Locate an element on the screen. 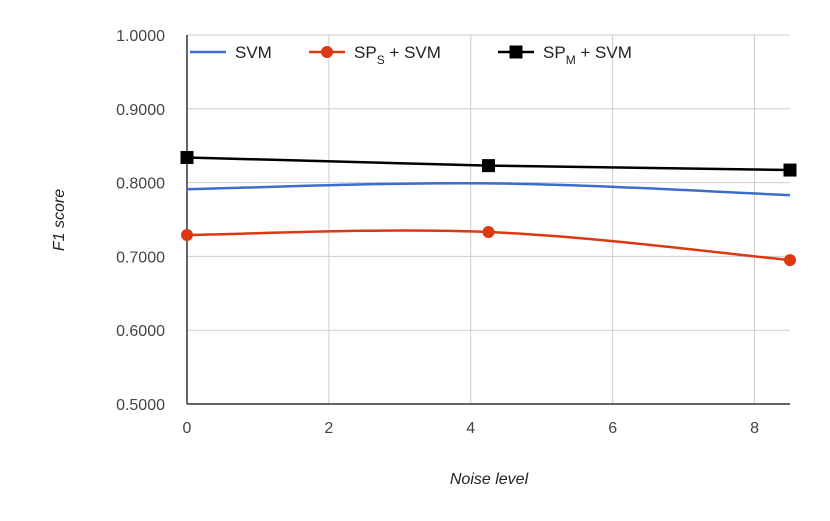 This screenshot has height=521, width=830. y-axis-title: F1 score is located at coordinates (59, 220).